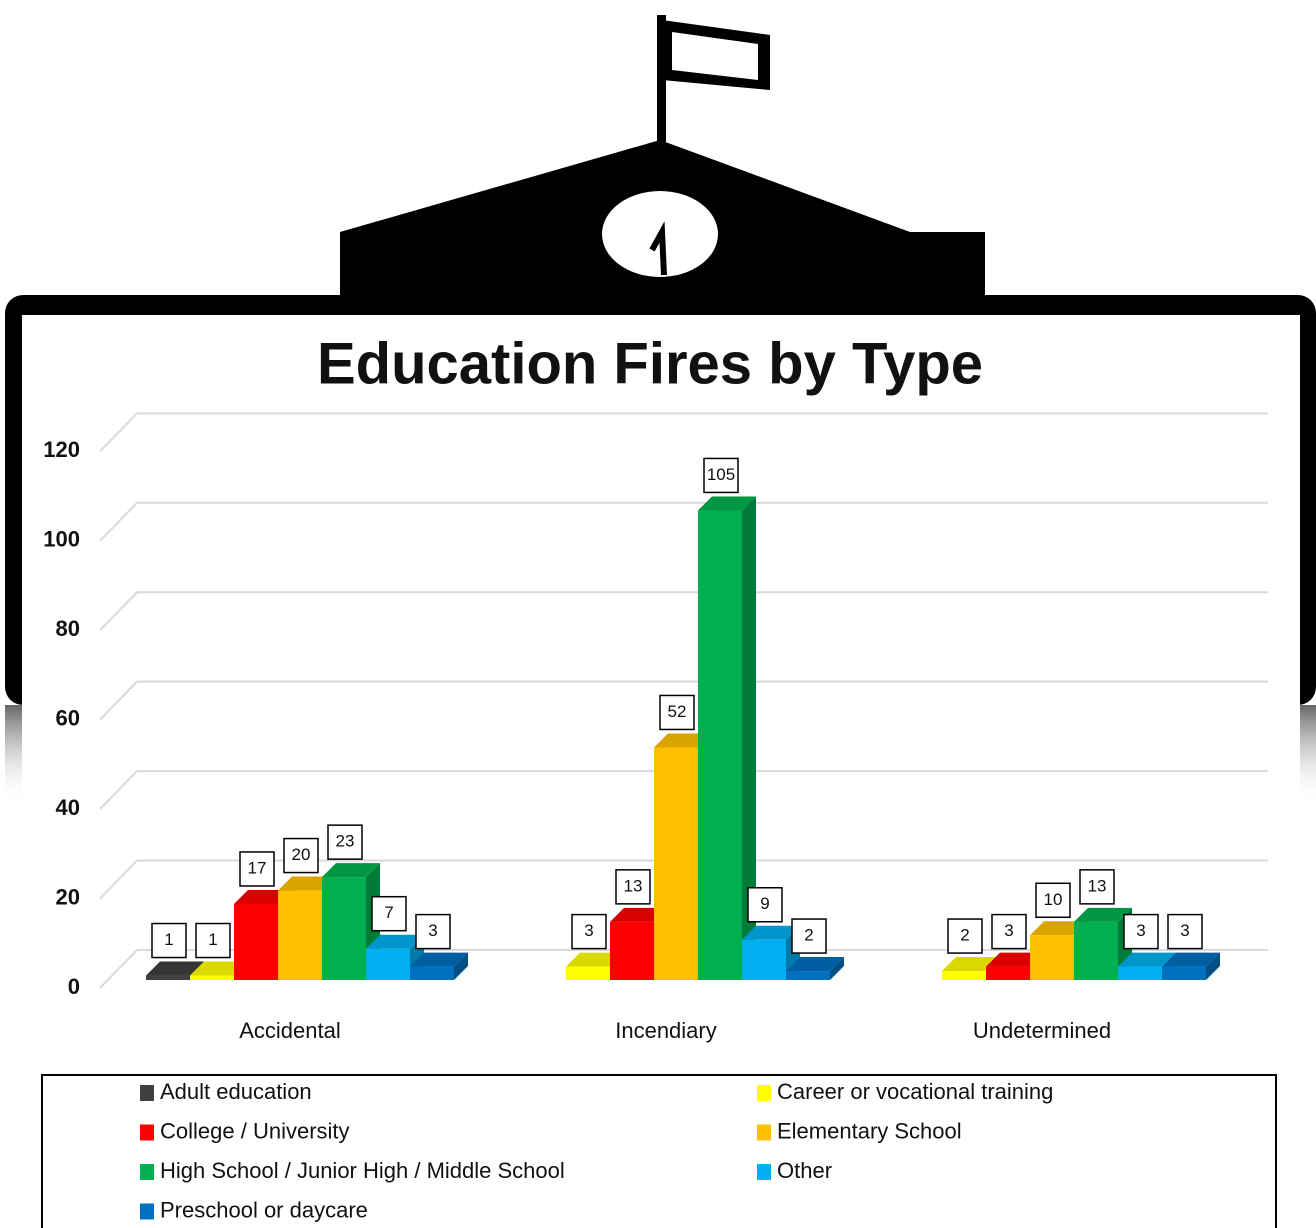 The width and height of the screenshot is (1316, 1228). What do you see at coordinates (68, 717) in the screenshot?
I see `y-tick-label: 60` at bounding box center [68, 717].